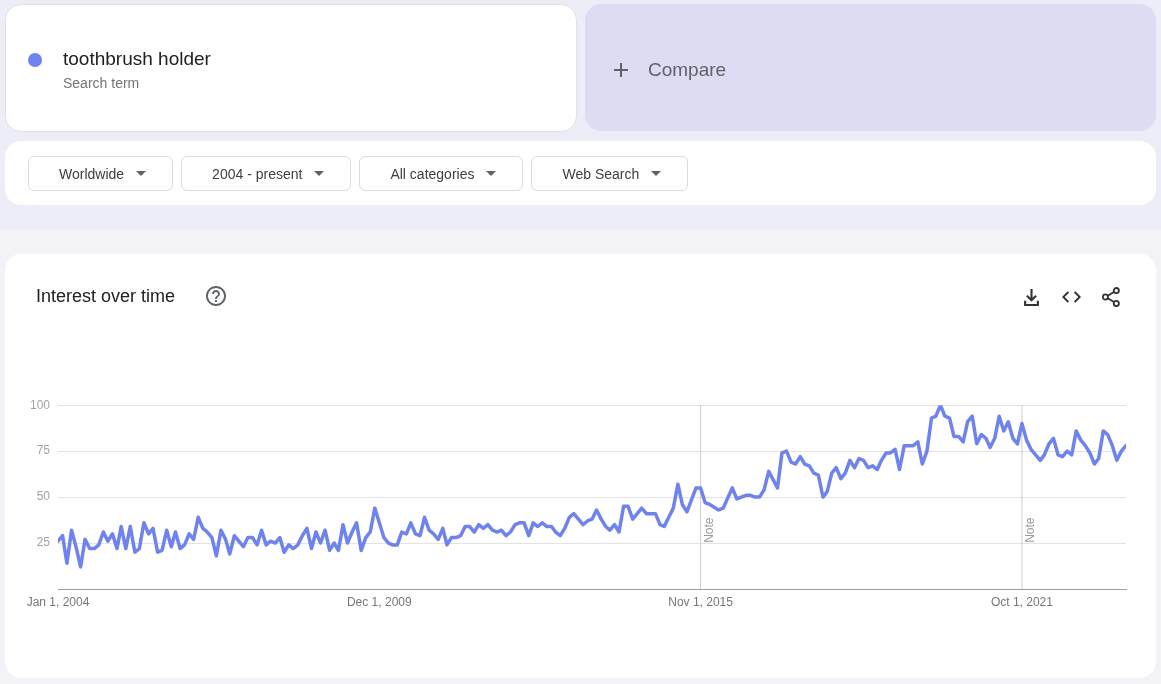 Image resolution: width=1161 pixels, height=684 pixels. What do you see at coordinates (432, 173) in the screenshot?
I see `text: All categories` at bounding box center [432, 173].